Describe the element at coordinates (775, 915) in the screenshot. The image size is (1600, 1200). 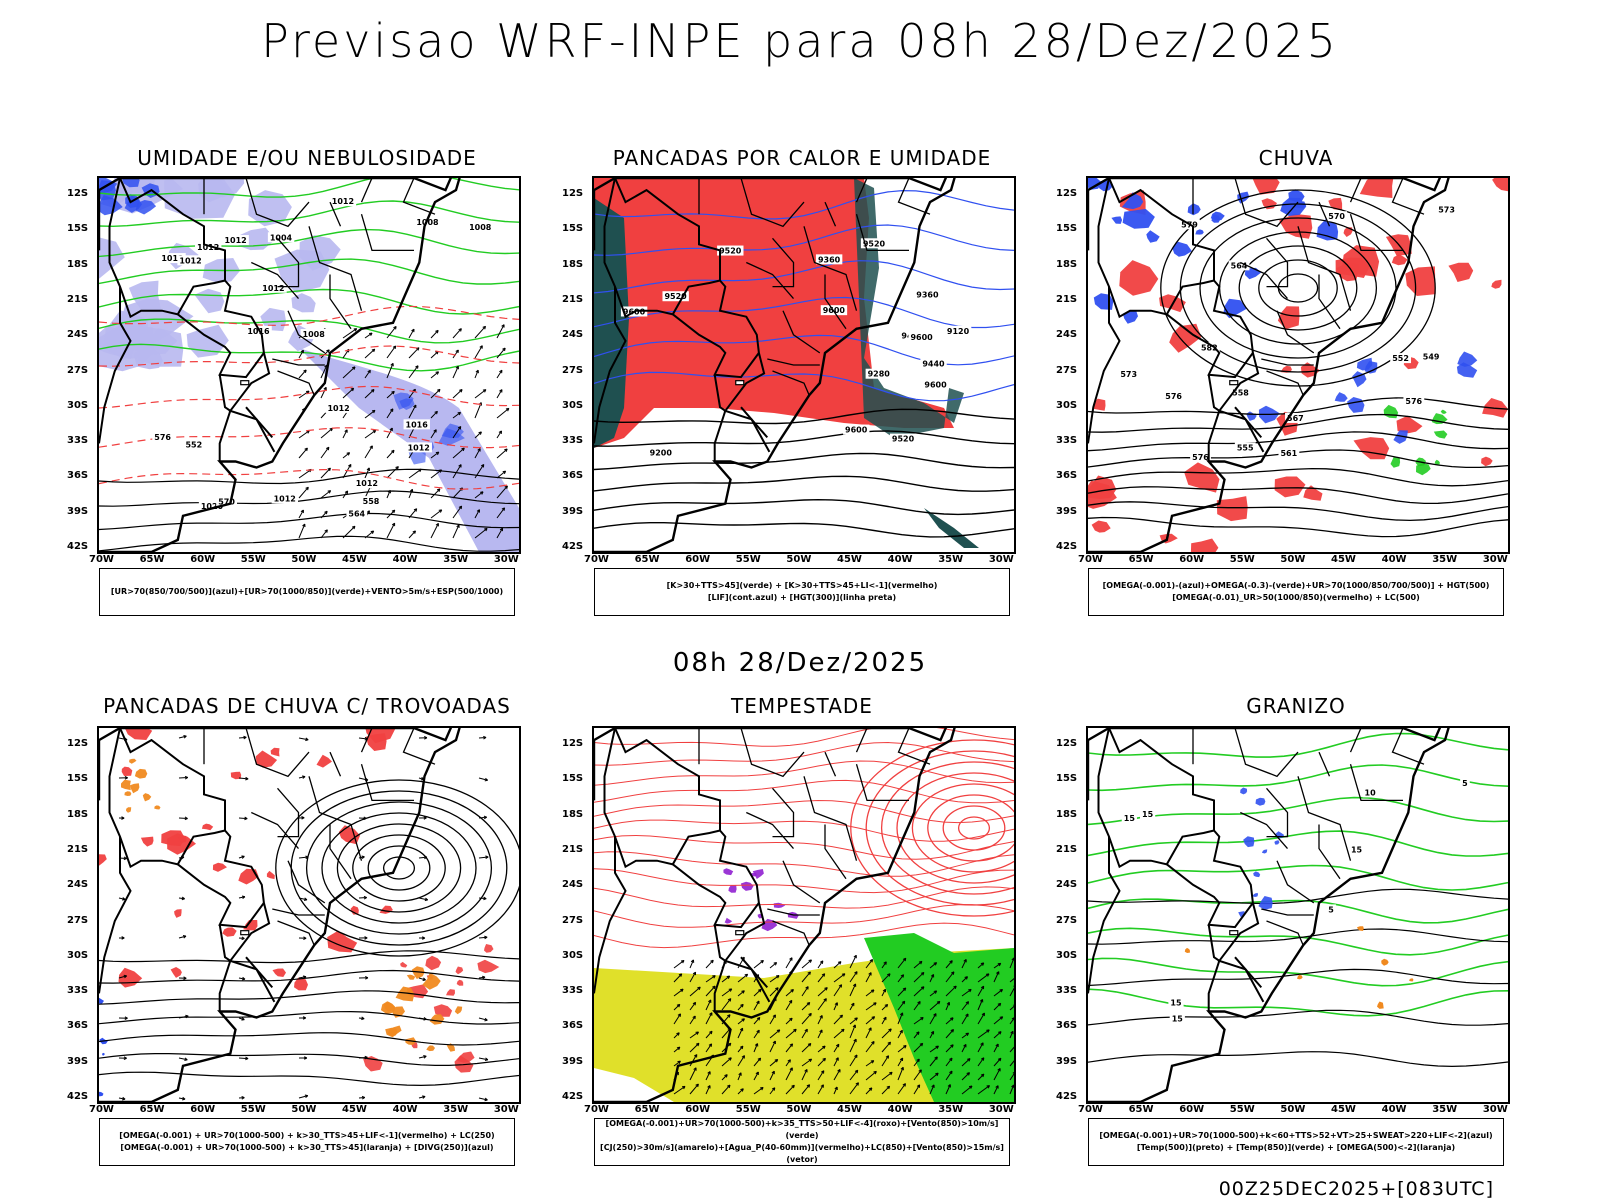
I see `coastline` at that location.